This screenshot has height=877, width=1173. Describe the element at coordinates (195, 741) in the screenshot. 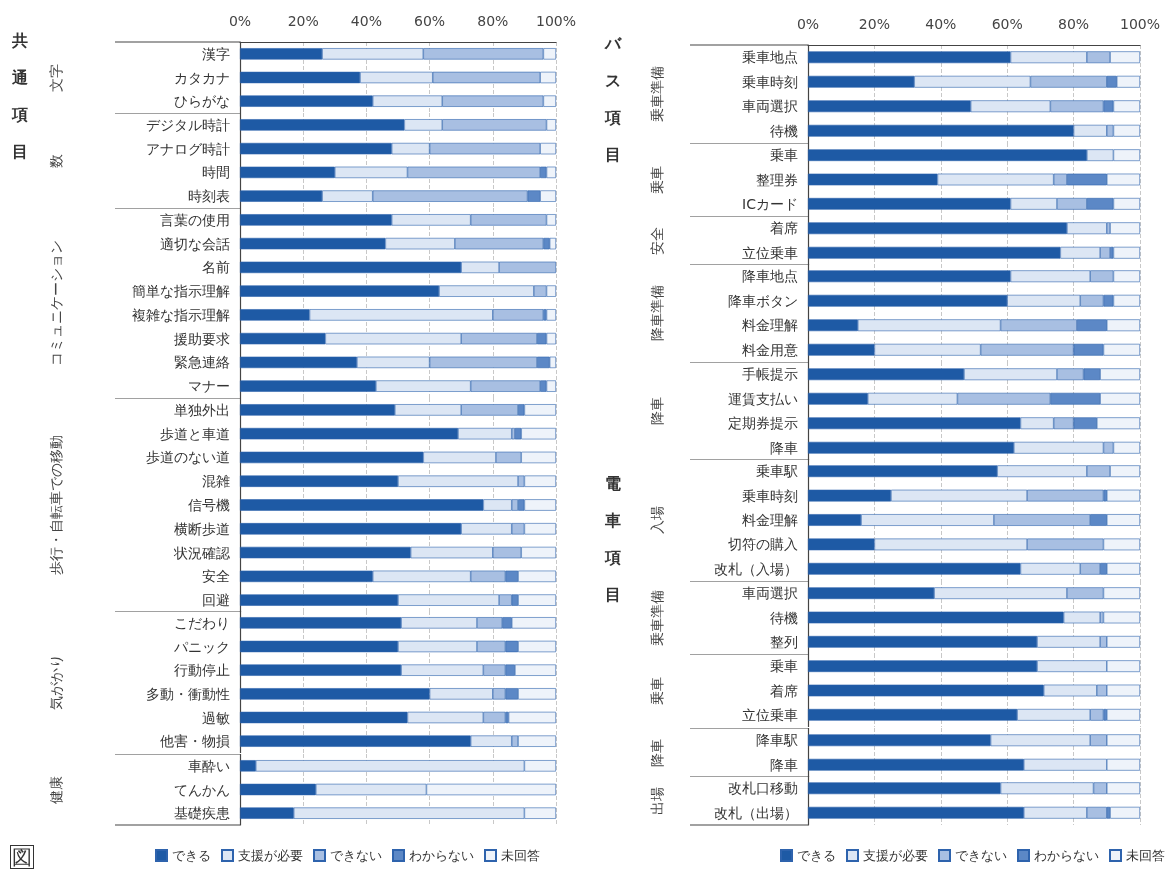

I see `y-tick-label: 他害・物損` at that location.